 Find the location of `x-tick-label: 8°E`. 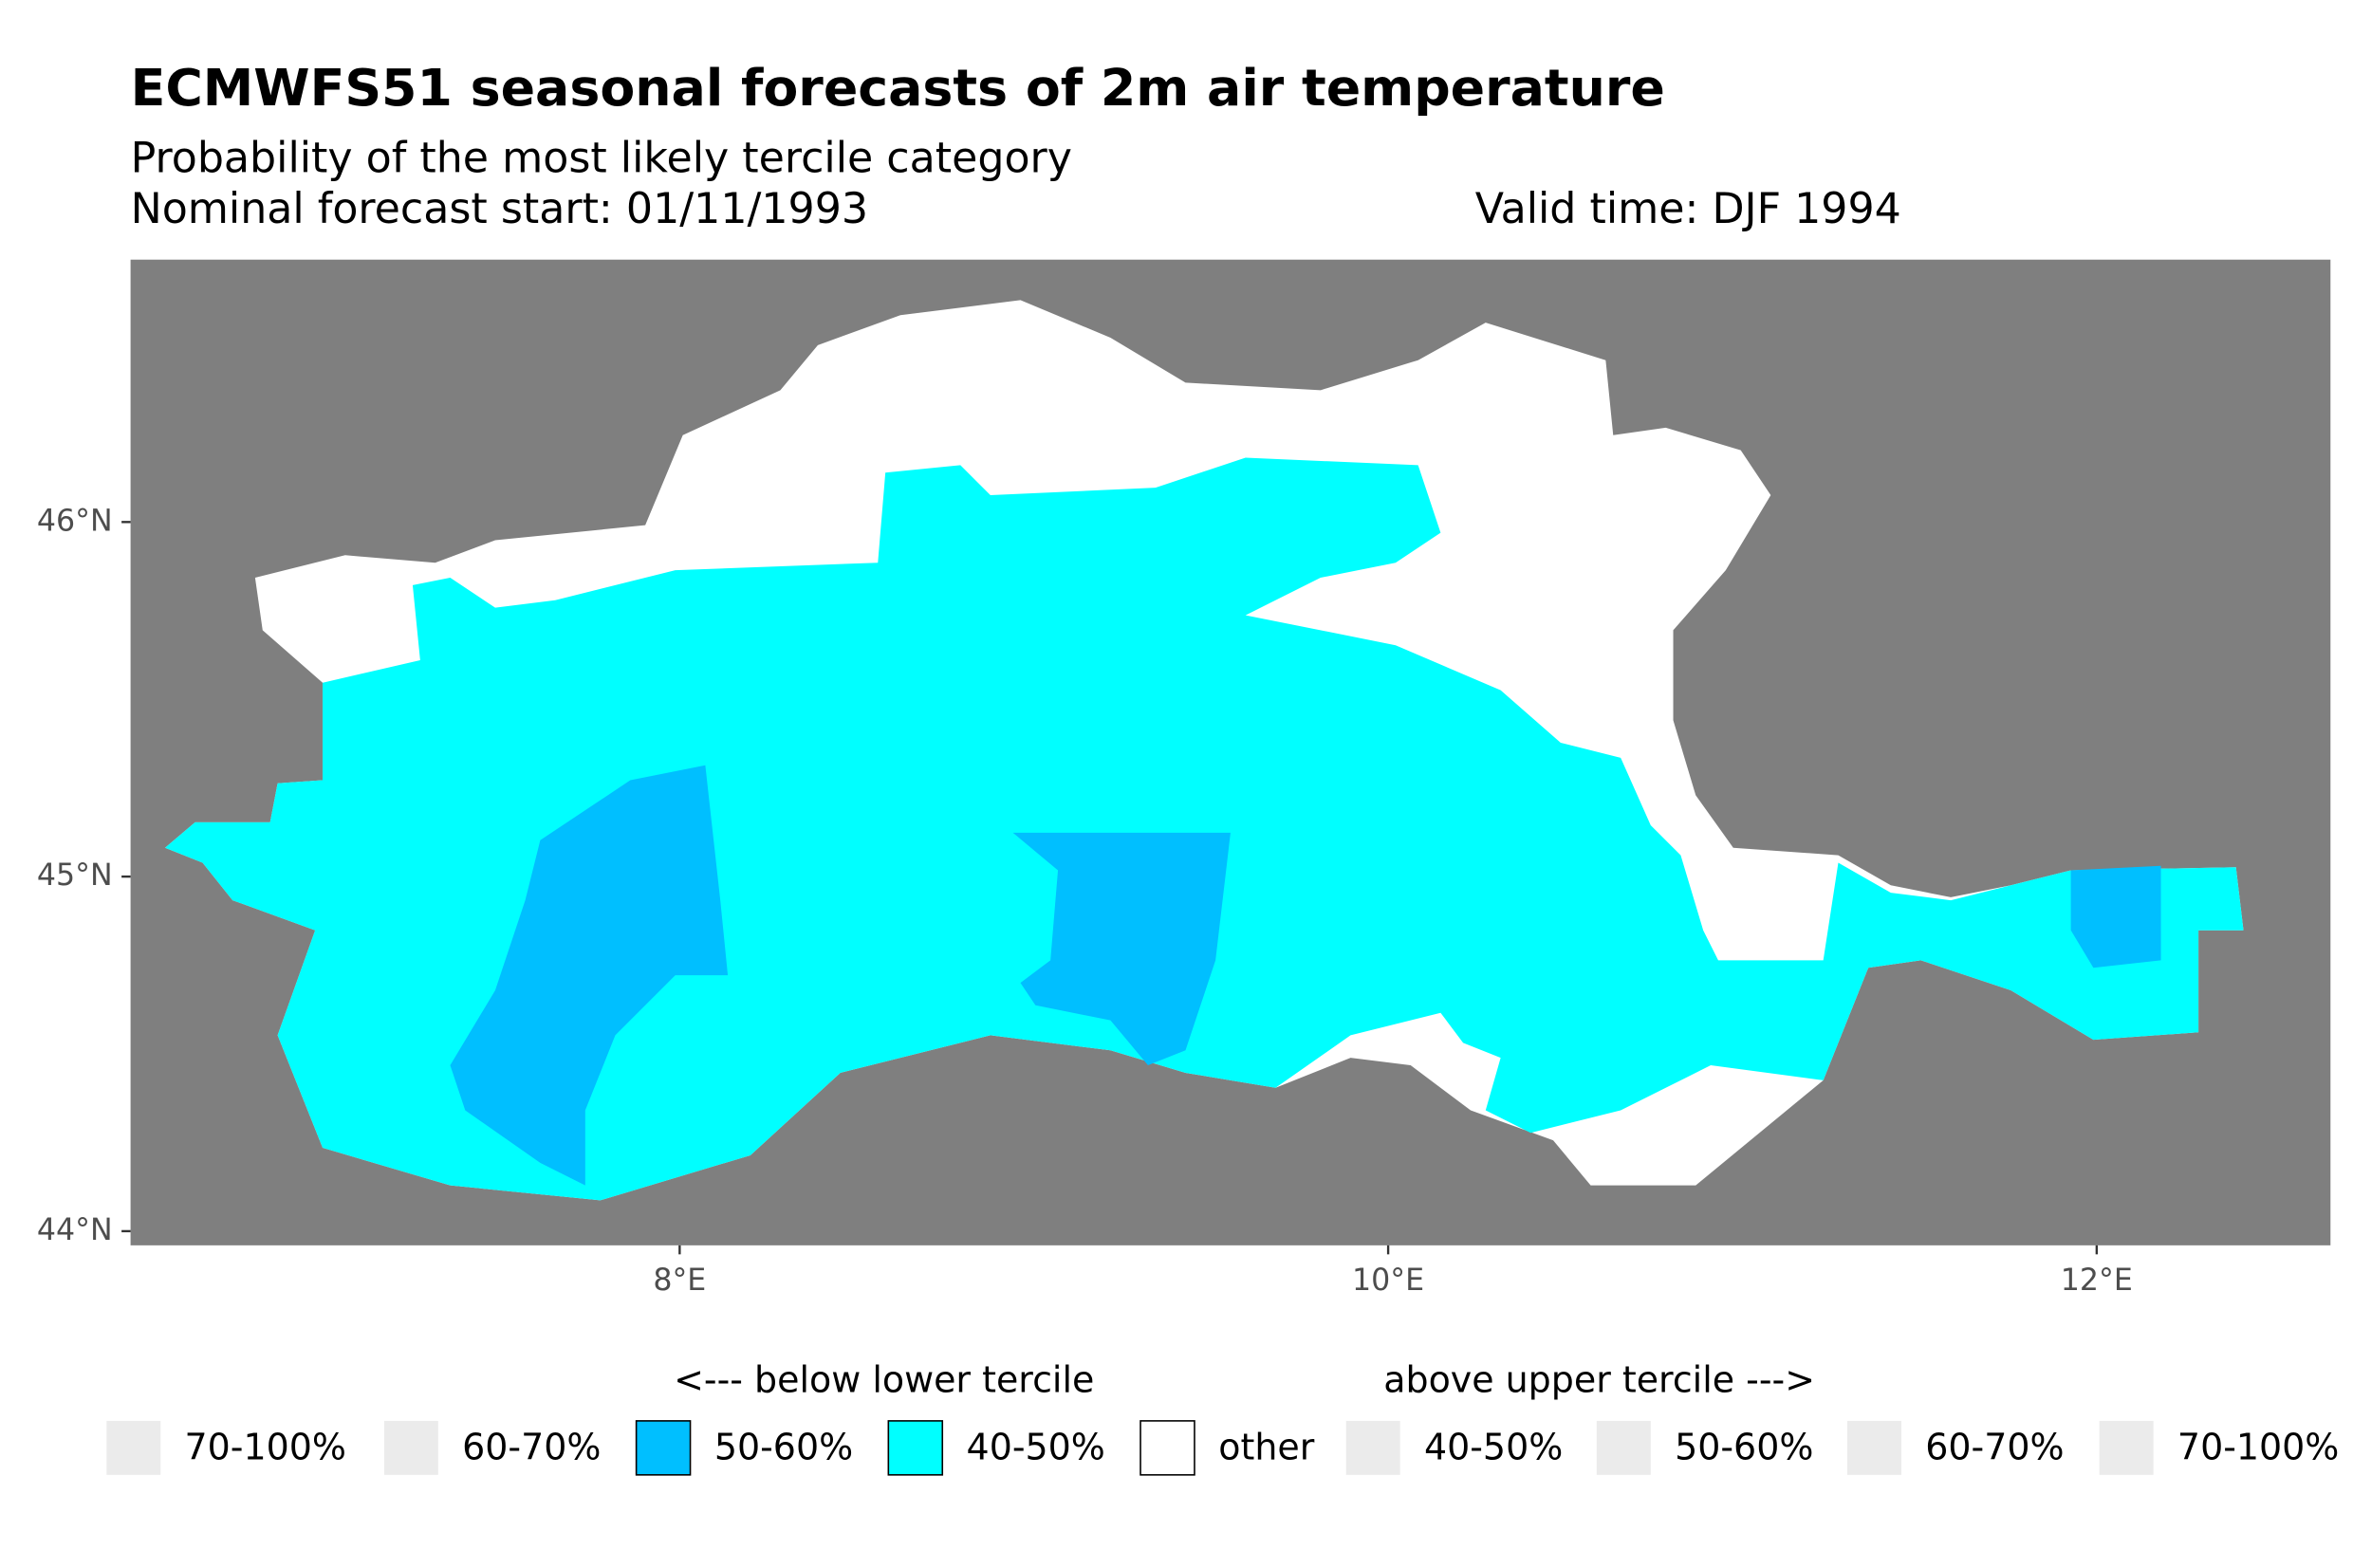

x-tick-label: 8°E is located at coordinates (679, 1281).